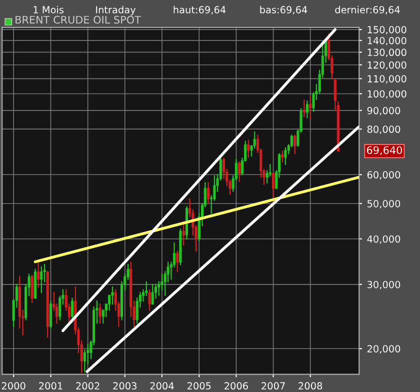 This screenshot has width=420, height=392. What do you see at coordinates (124, 386) in the screenshot?
I see `x-tick-label: 2003` at bounding box center [124, 386].